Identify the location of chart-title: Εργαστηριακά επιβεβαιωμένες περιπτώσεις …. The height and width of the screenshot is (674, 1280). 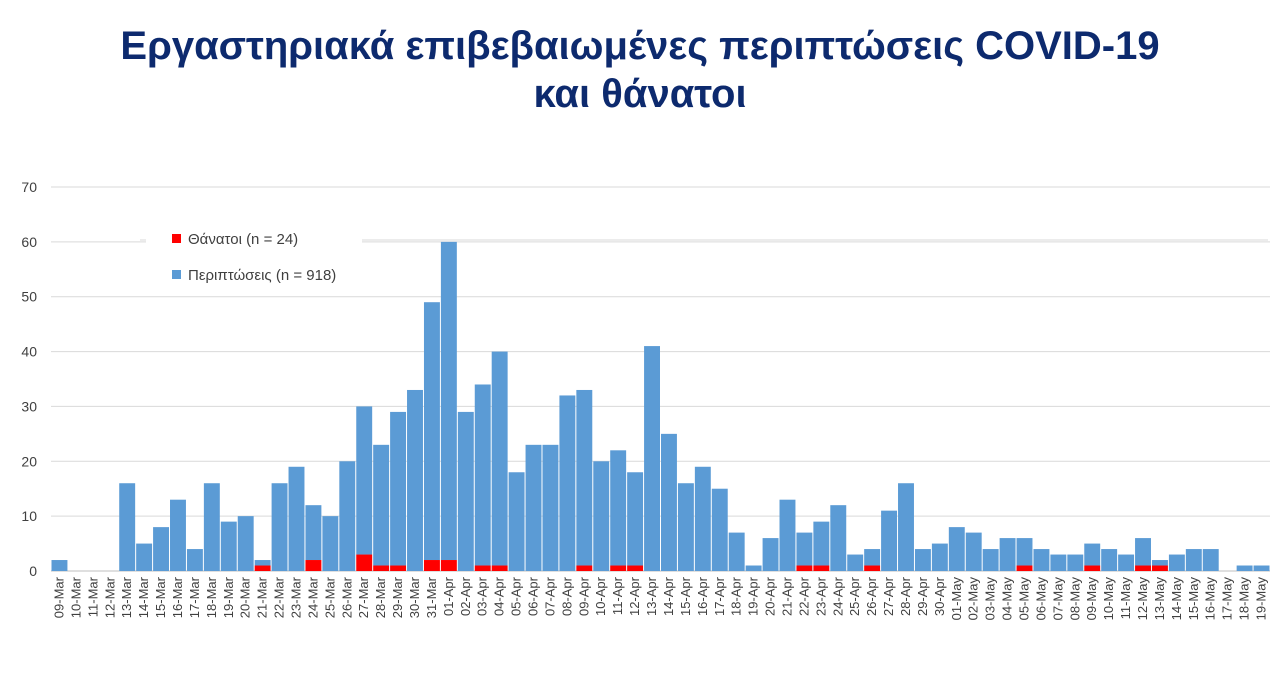
(640, 70).